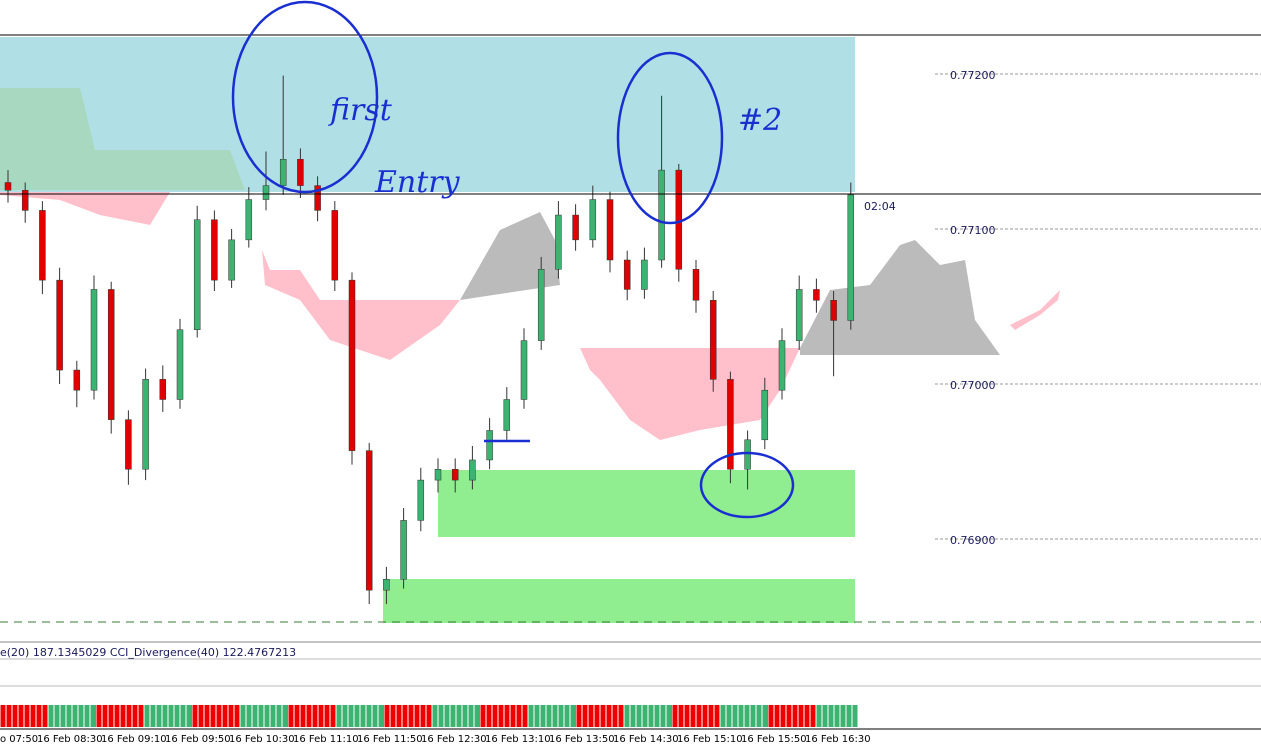 The width and height of the screenshot is (1261, 750). What do you see at coordinates (973, 540) in the screenshot?
I see `price-label: 0.76900` at bounding box center [973, 540].